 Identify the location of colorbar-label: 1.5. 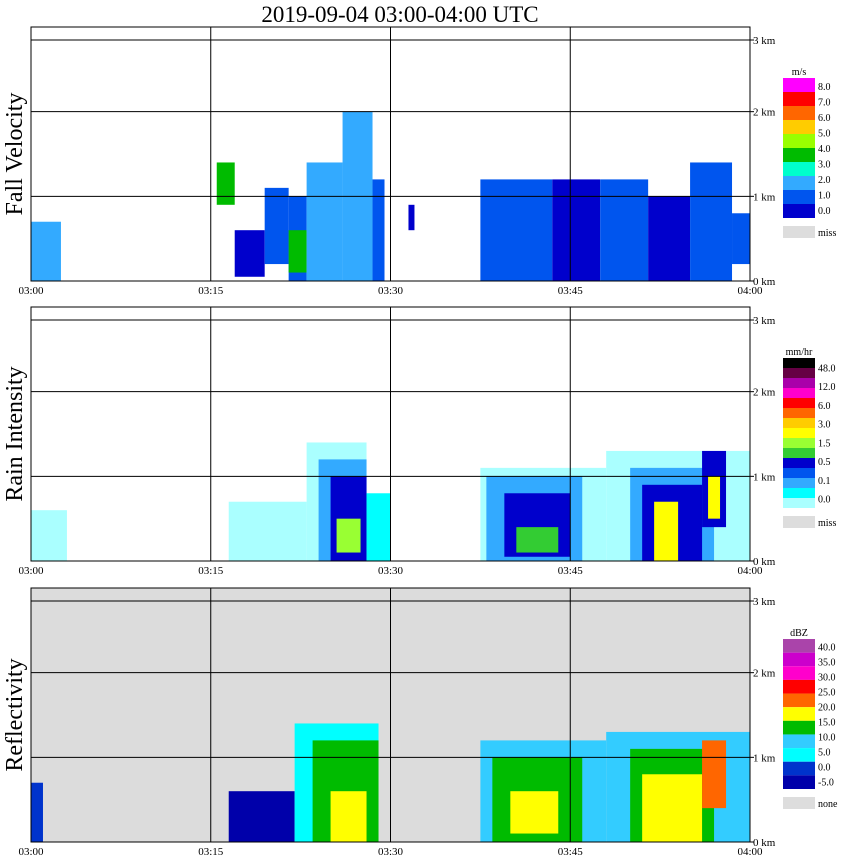
(824, 443).